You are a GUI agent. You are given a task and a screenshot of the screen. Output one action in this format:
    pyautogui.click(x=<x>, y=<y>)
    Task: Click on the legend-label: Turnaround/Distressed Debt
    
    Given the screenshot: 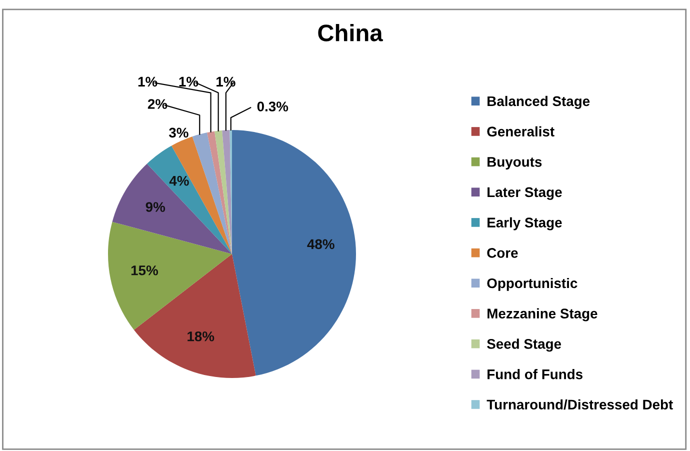 What is the action you would take?
    pyautogui.click(x=579, y=404)
    